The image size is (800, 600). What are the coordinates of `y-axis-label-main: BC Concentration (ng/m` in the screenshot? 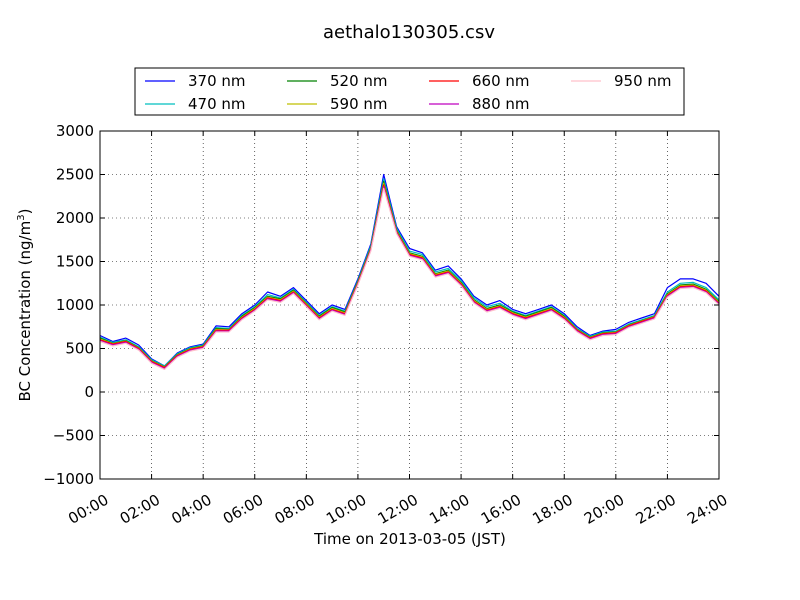 It's located at (25, 311).